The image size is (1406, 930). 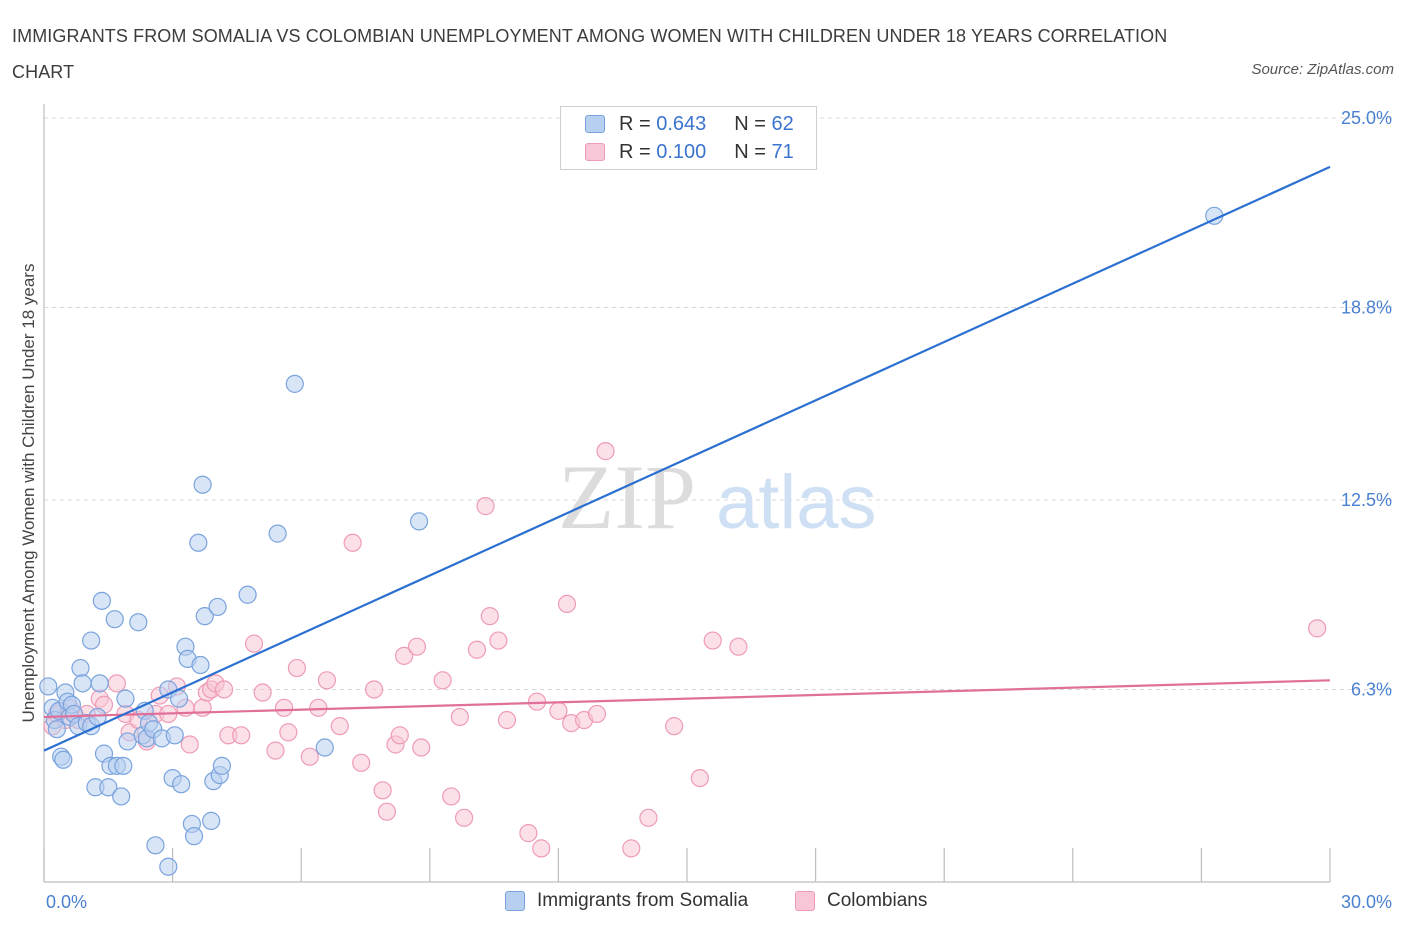 What do you see at coordinates (796, 502) in the screenshot?
I see `watermark-atlas: atlas` at bounding box center [796, 502].